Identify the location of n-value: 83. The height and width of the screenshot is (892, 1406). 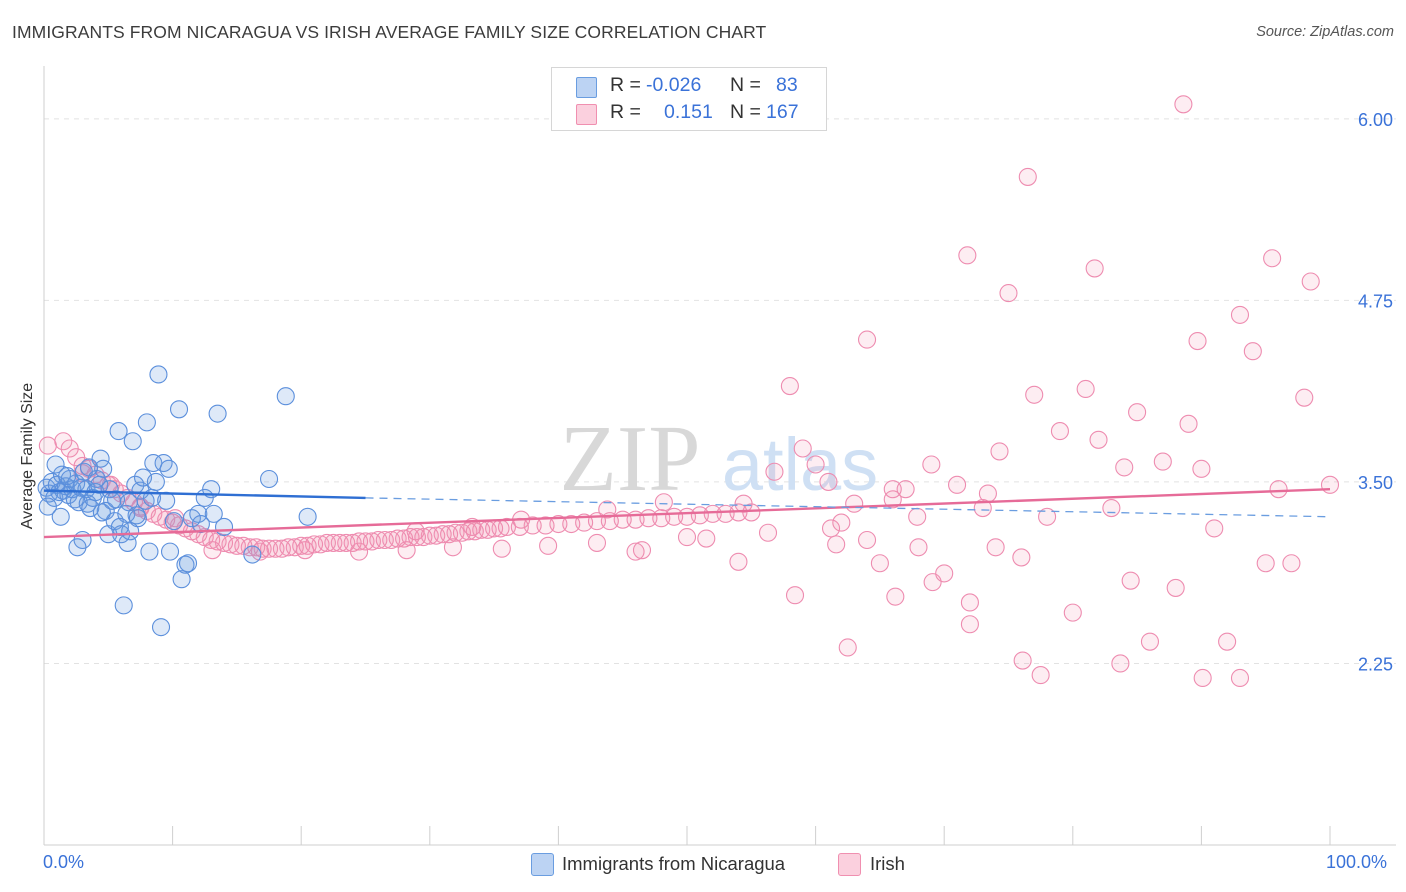
(787, 85).